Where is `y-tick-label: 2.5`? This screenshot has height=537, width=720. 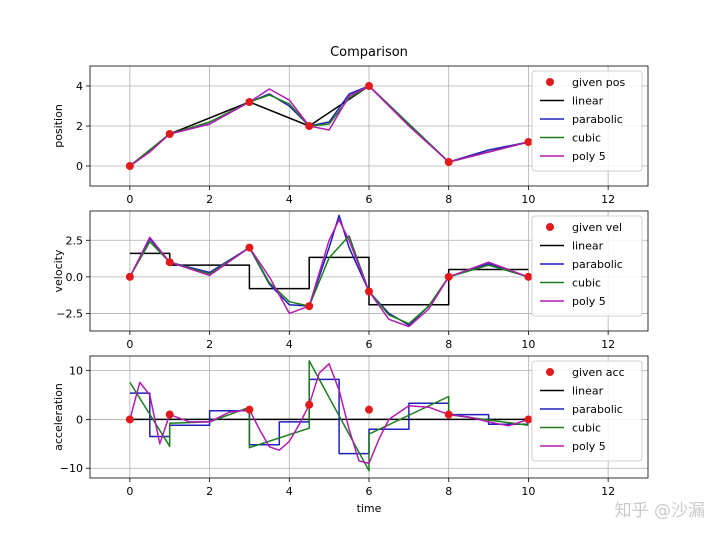 y-tick-label: 2.5 is located at coordinates (75, 240).